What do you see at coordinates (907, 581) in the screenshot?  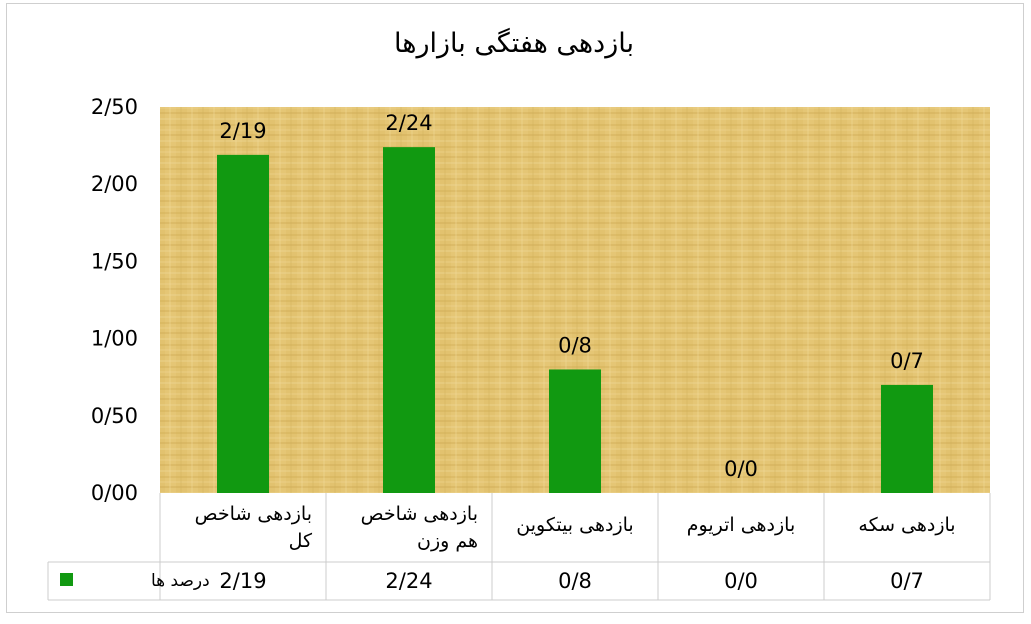 I see `table-value: 0/7` at bounding box center [907, 581].